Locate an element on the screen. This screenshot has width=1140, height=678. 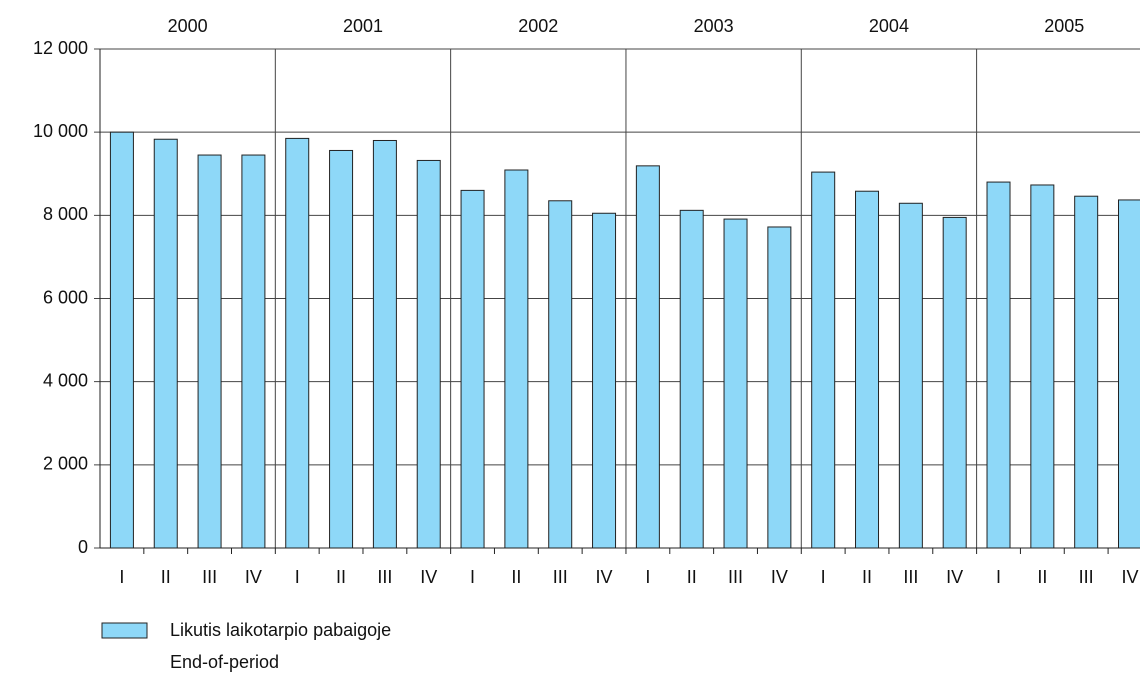
y-tick-label: 4 000 is located at coordinates (65, 380).